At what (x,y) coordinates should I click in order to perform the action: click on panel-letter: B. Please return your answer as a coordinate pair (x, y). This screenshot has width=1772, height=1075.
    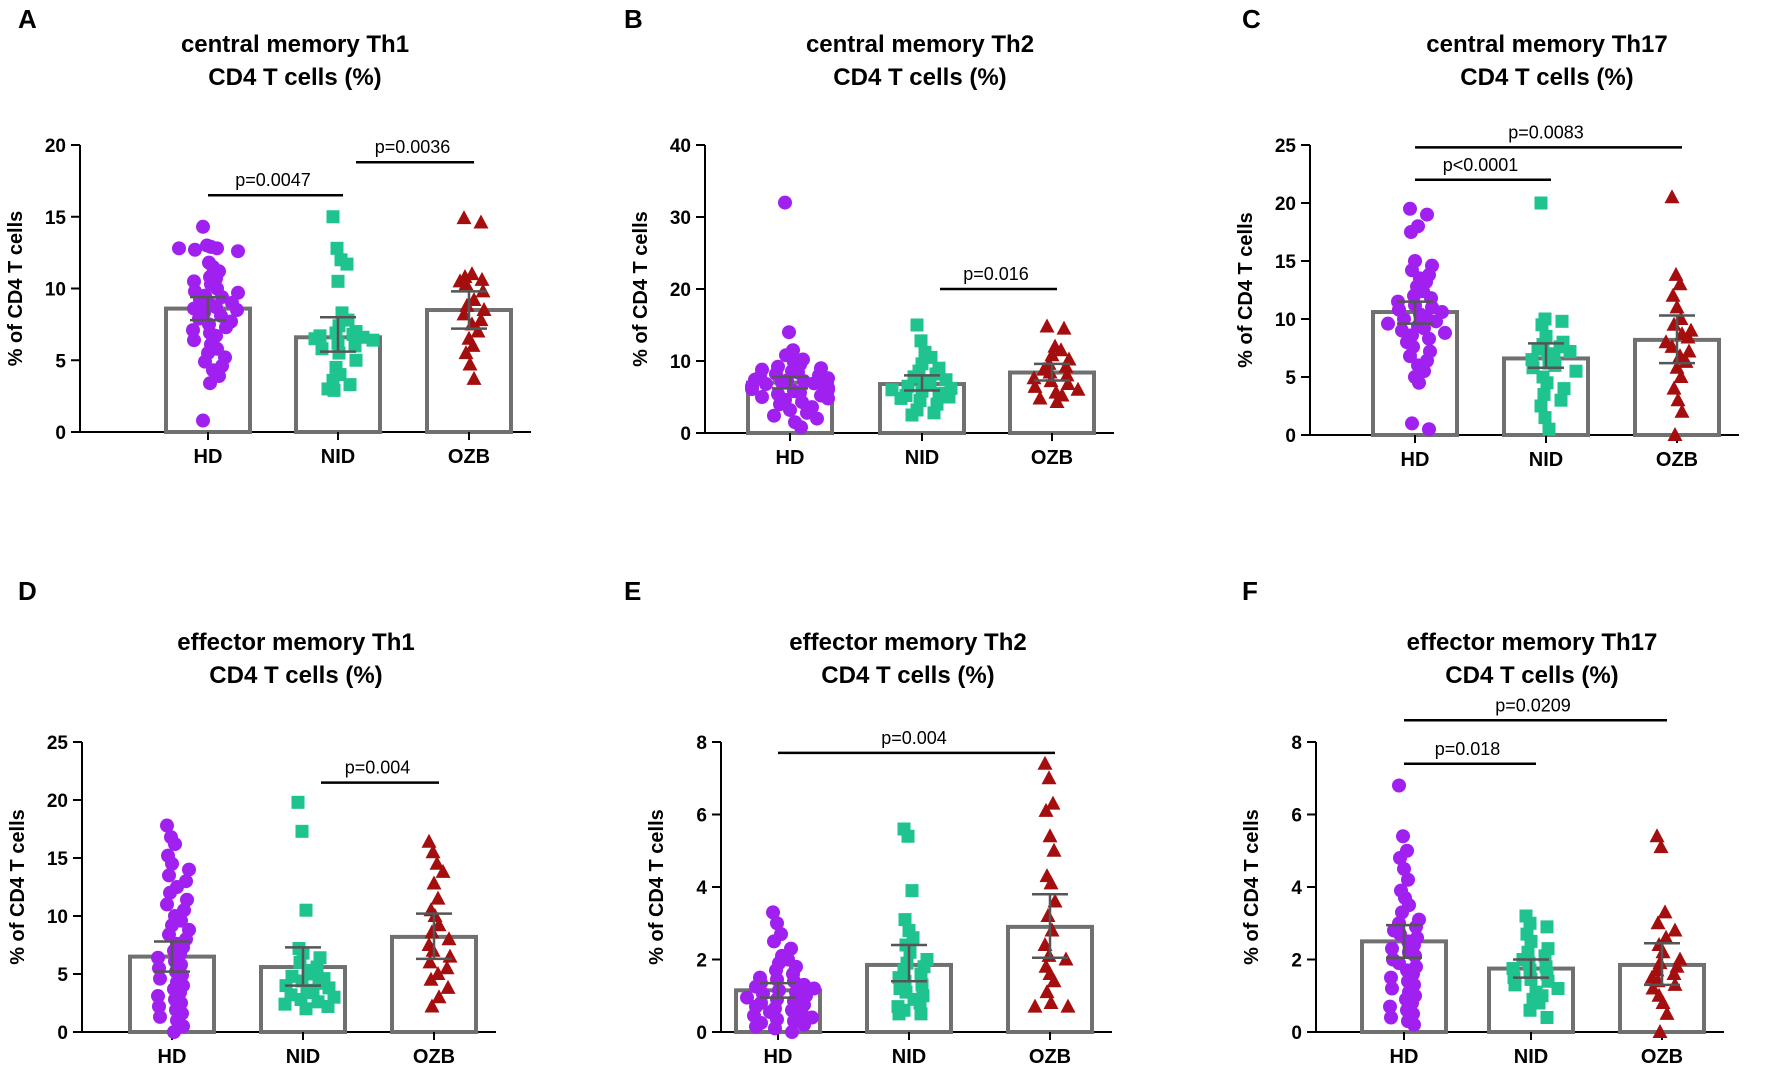
    Looking at the image, I should click on (633, 19).